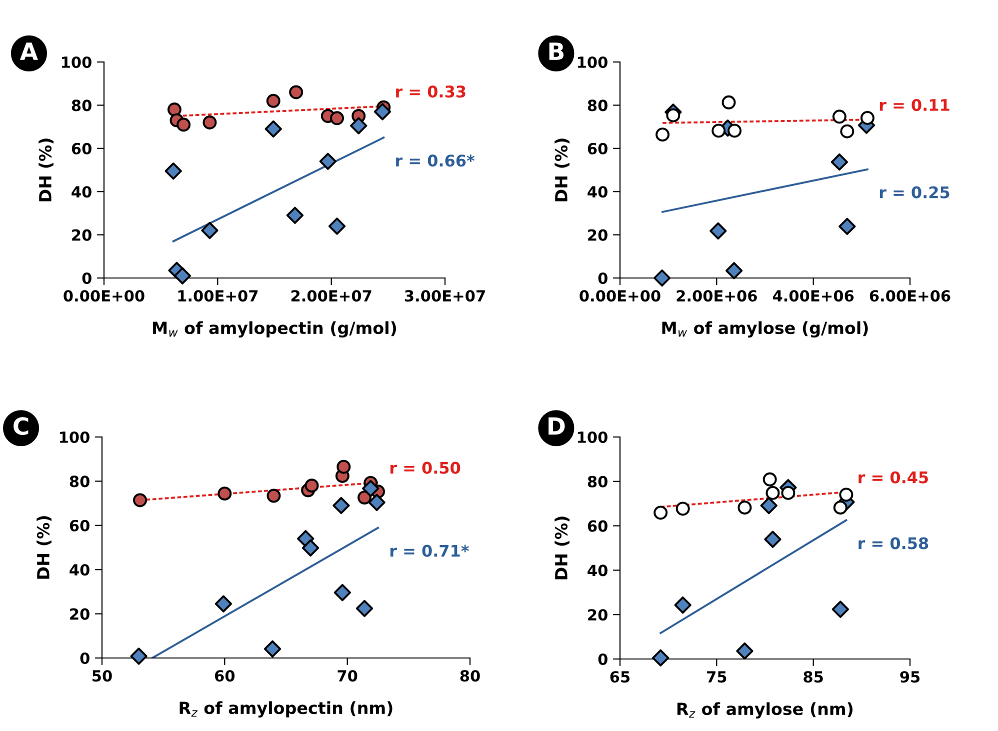  What do you see at coordinates (910, 677) in the screenshot?
I see `x-tick-label: 95` at bounding box center [910, 677].